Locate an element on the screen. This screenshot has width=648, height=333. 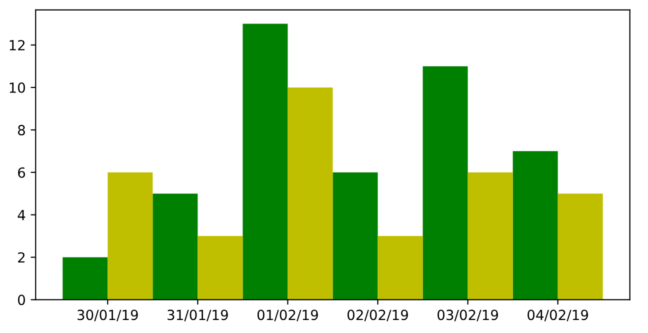
y-tick-label: 2 is located at coordinates (21, 257).